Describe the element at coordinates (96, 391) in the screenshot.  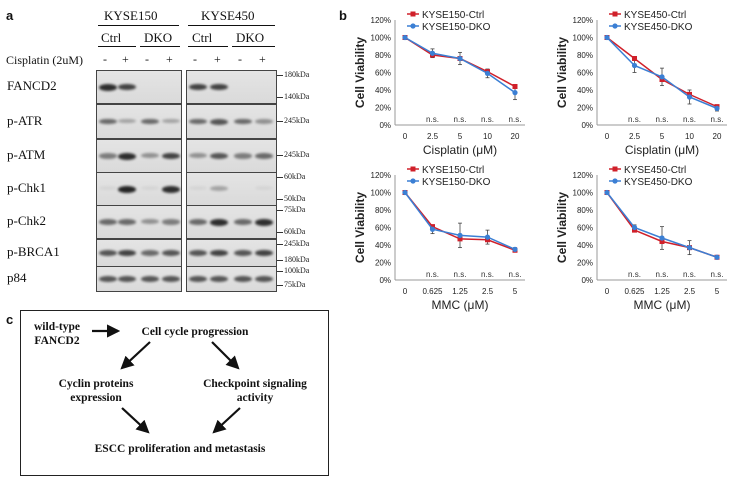
I see `node-cyclin-expression: Cyclin proteins expression` at that location.